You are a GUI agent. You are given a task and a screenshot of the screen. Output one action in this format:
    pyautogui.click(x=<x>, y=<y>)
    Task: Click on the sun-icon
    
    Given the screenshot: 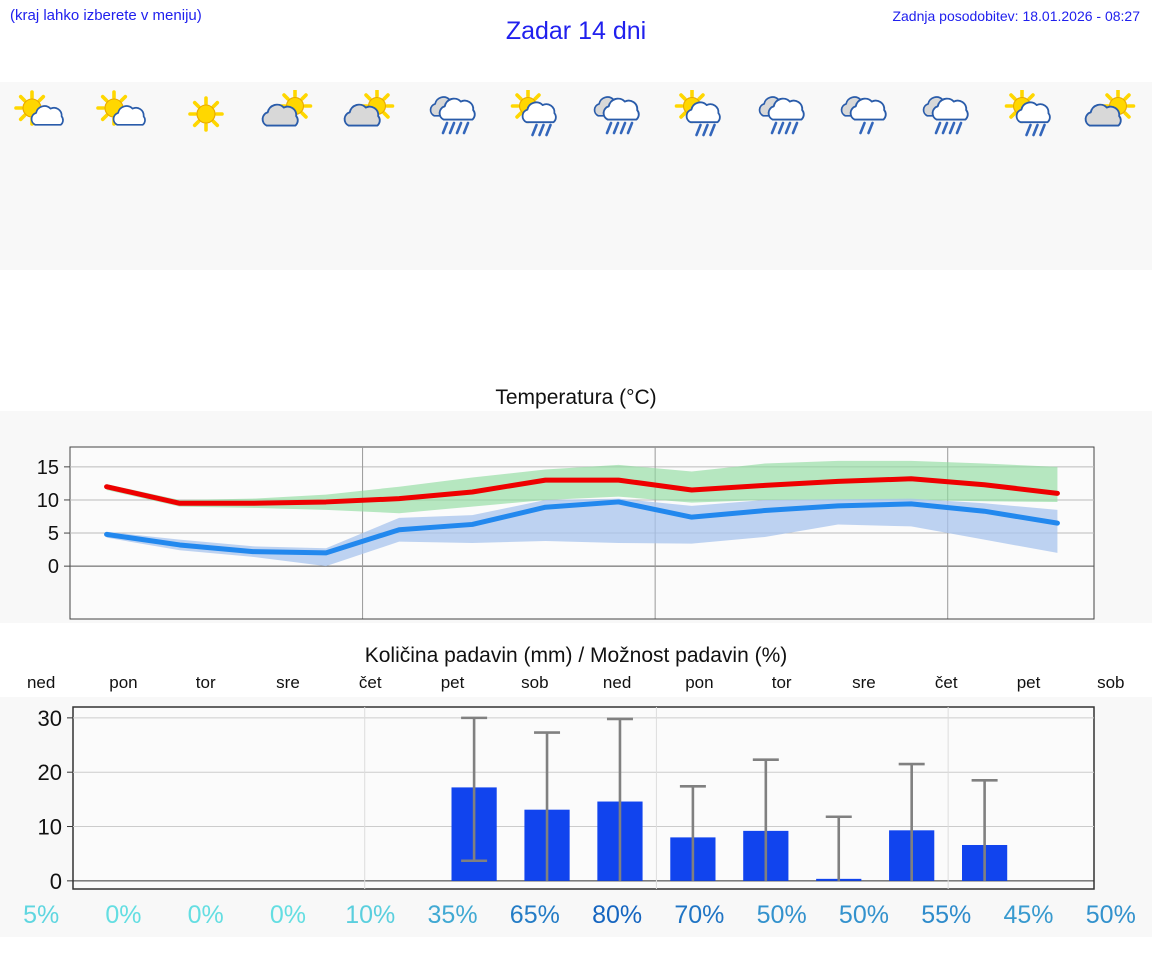 What is the action you would take?
    pyautogui.click(x=205, y=114)
    